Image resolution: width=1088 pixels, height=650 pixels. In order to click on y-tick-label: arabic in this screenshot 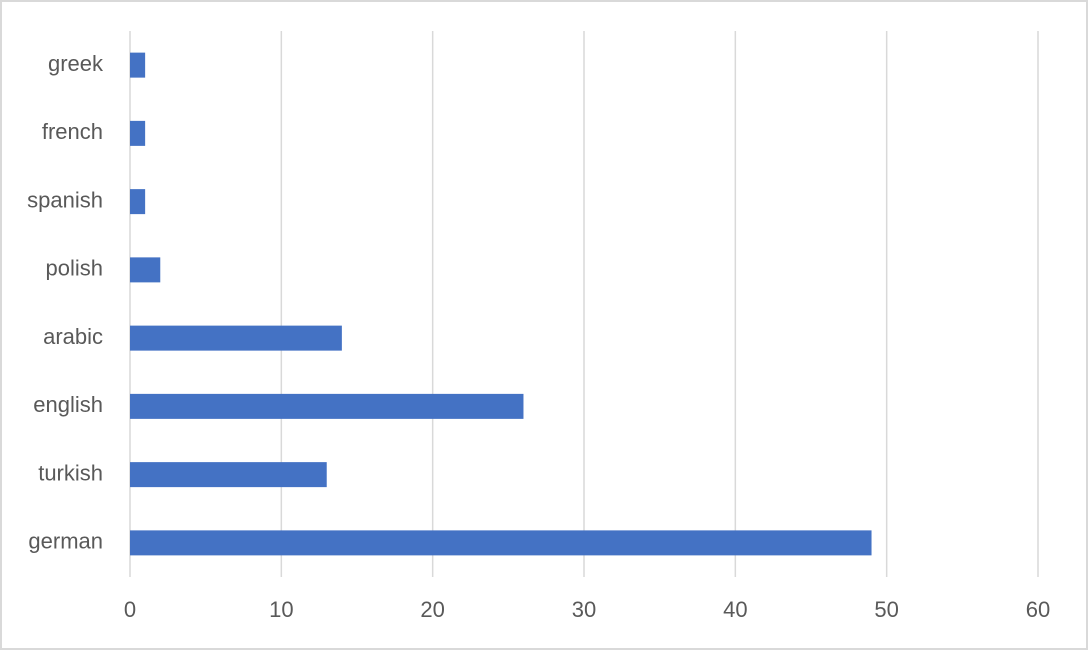, I will do `click(73, 336)`.